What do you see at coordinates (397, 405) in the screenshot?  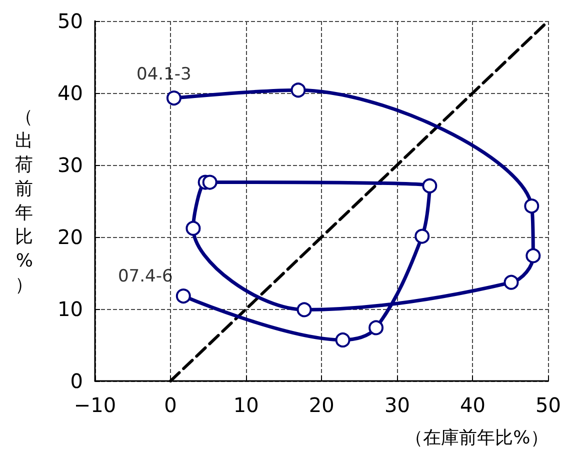 I see `x-tick-label: 30` at bounding box center [397, 405].